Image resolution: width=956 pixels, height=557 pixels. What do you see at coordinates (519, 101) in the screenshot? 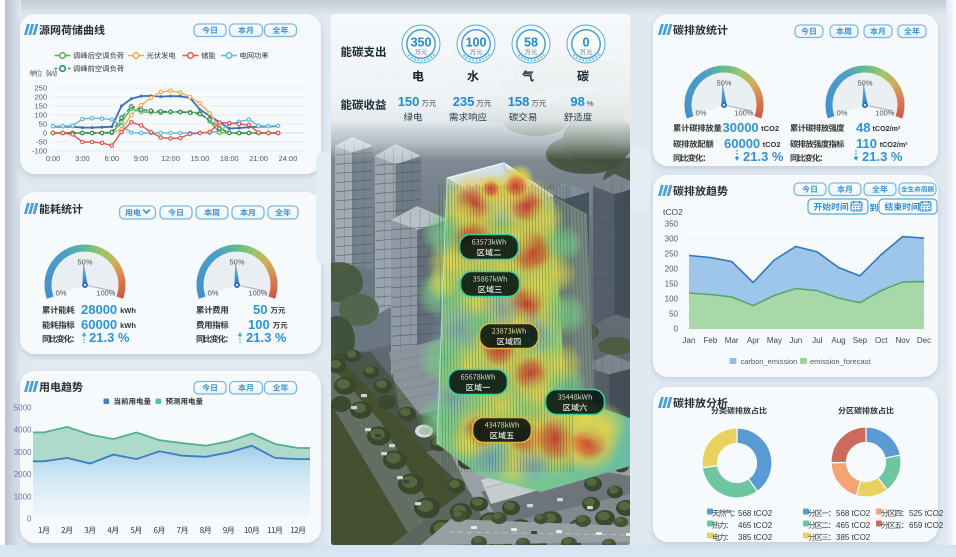
I see `svg-text: 158` at bounding box center [519, 101].